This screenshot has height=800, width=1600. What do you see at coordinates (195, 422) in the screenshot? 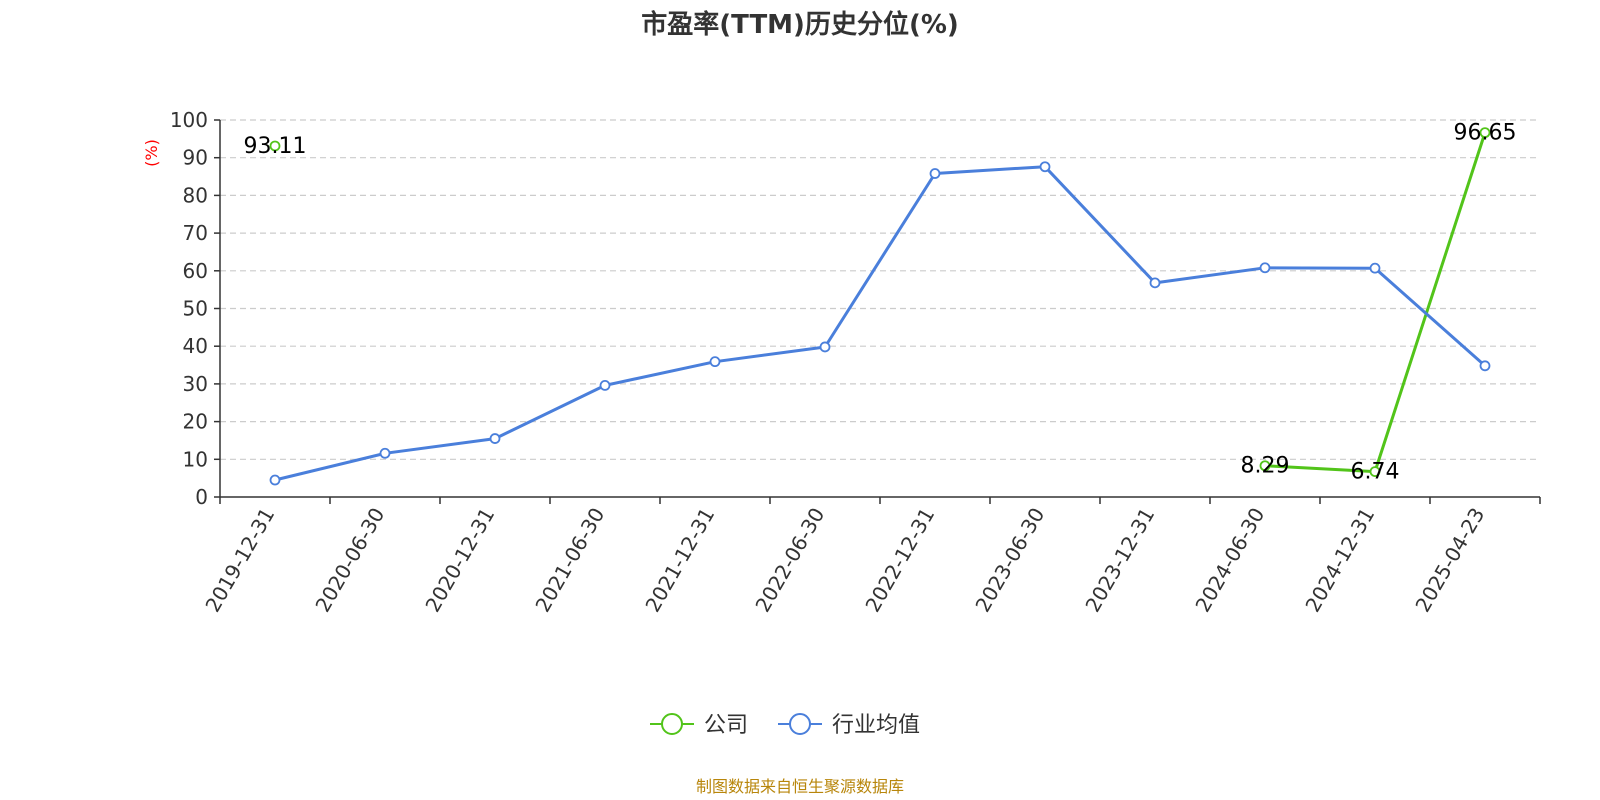
I see `y-tick-label: 20` at bounding box center [195, 422].